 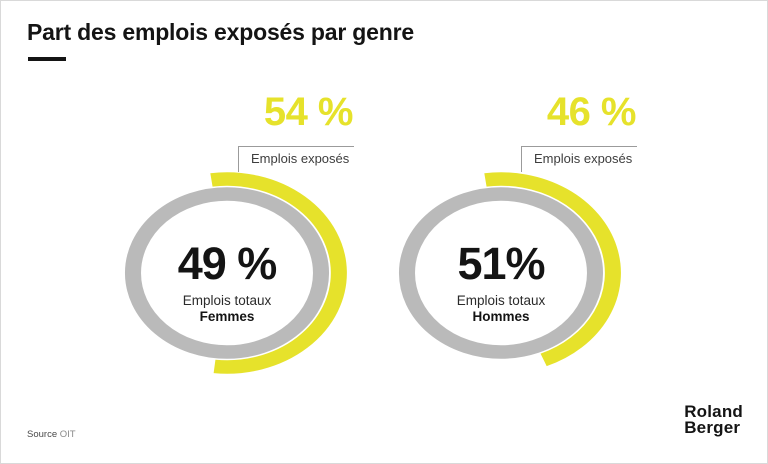 I want to click on donut-center-text-femmes: 49 % Emplois totaux Femmes, so click(x=227, y=281).